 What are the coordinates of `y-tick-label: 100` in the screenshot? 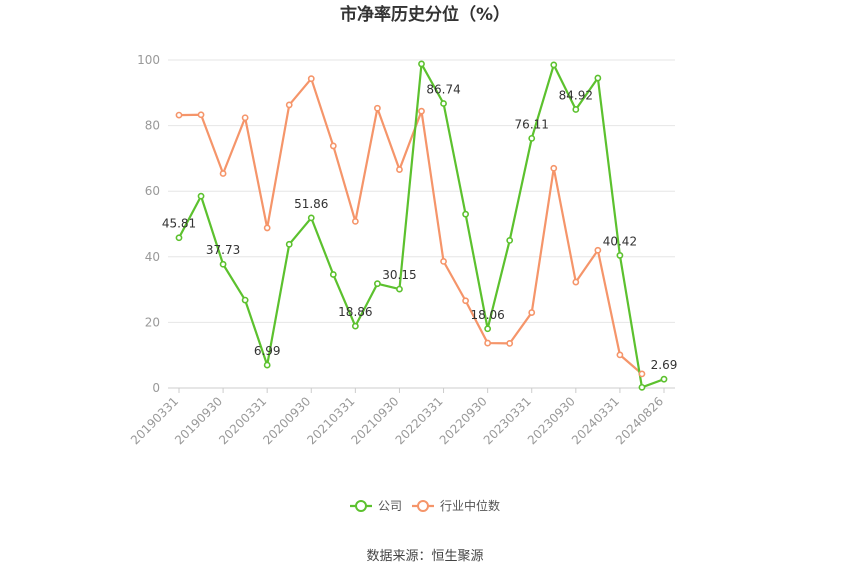 It's located at (148, 60).